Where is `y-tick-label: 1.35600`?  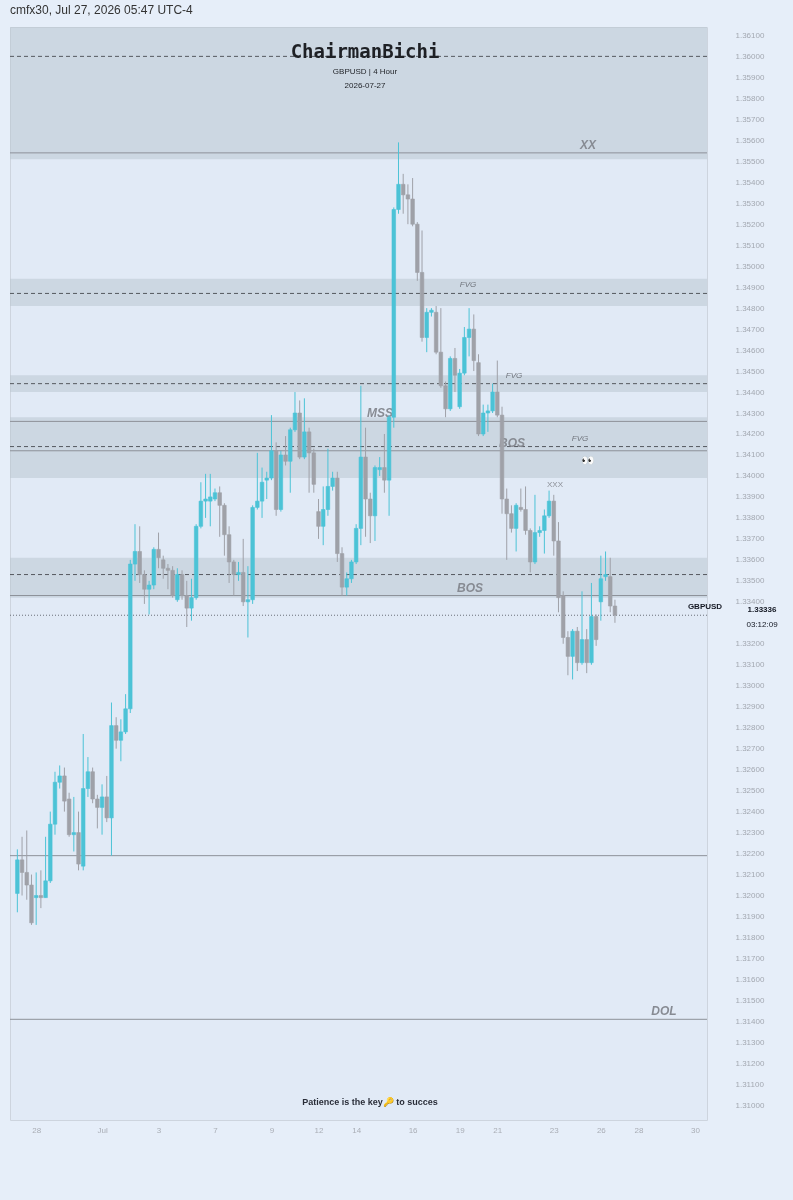 y-tick-label: 1.35600 is located at coordinates (750, 140).